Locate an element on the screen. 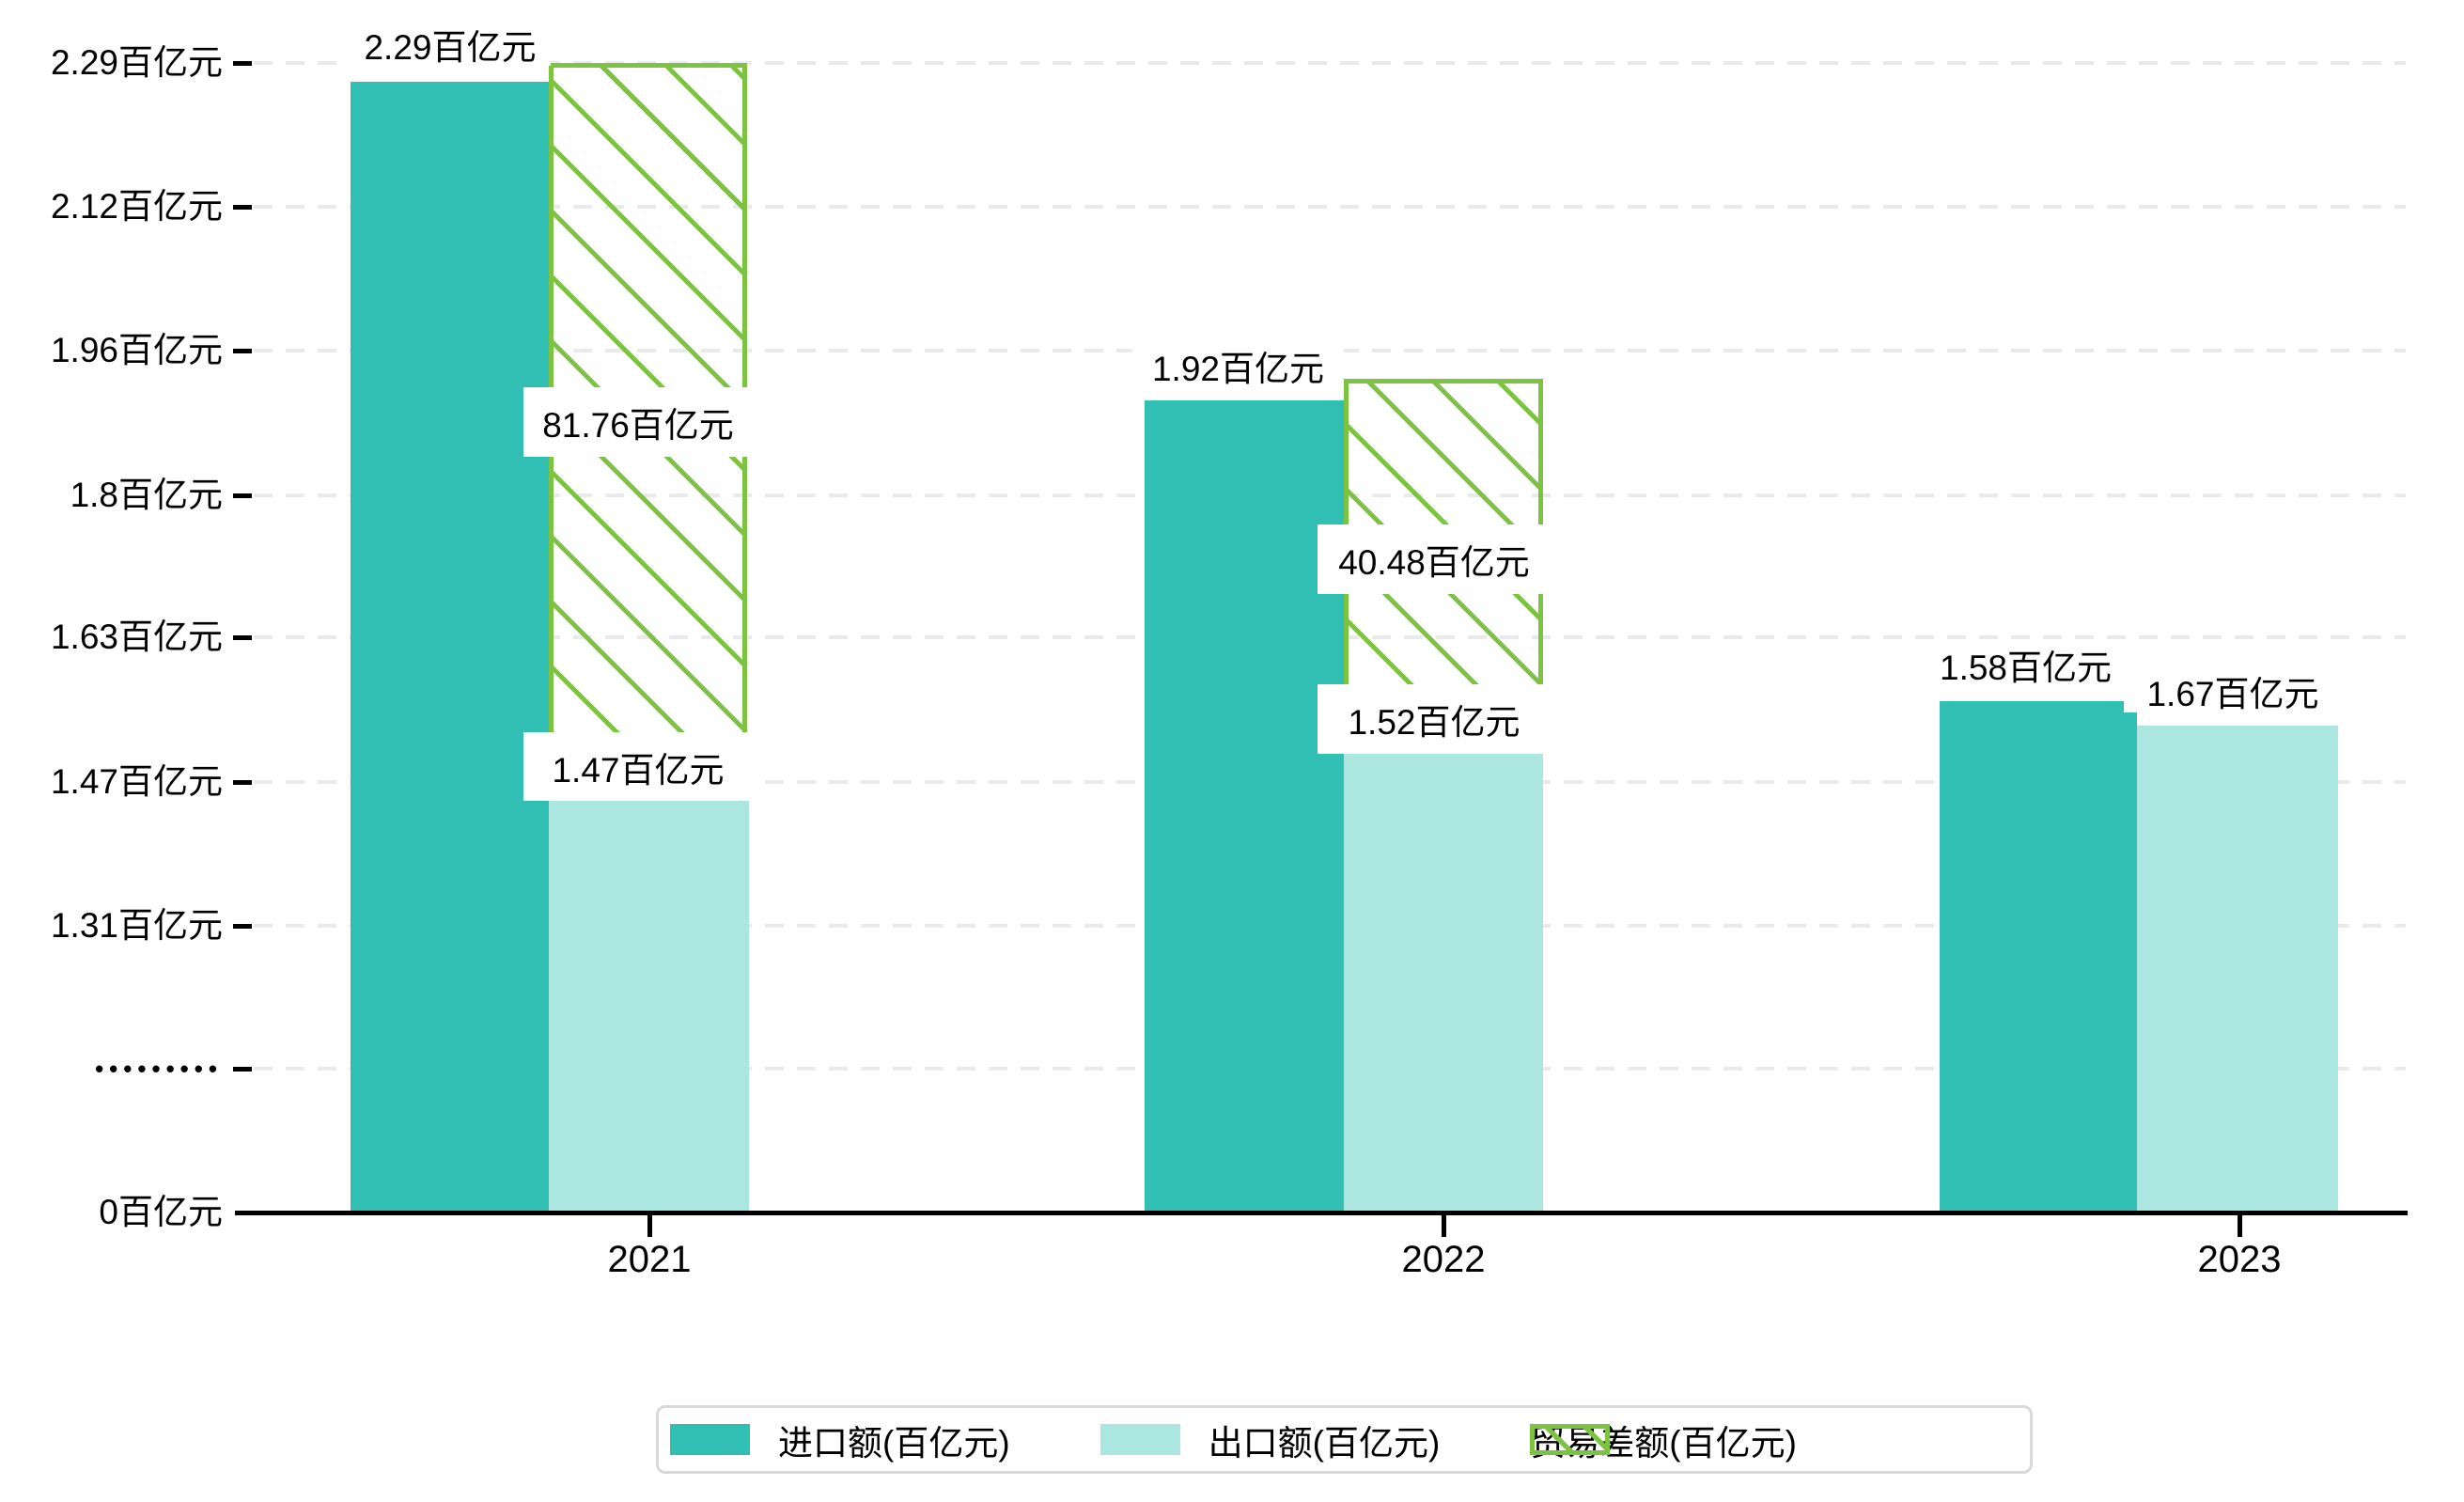  y-axis-label: 1.63百亿元 is located at coordinates (136, 637).